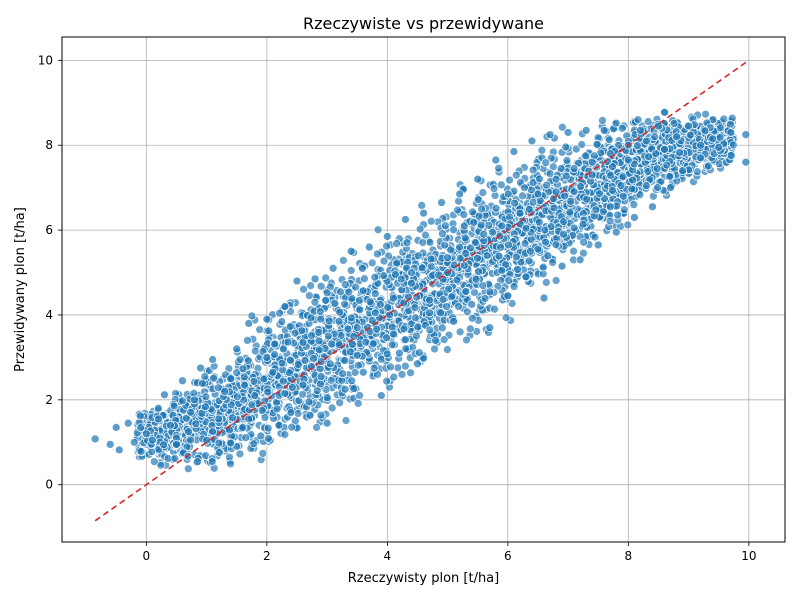 This screenshot has width=800, height=604. What do you see at coordinates (508, 556) in the screenshot?
I see `x-tick-label: 6` at bounding box center [508, 556].